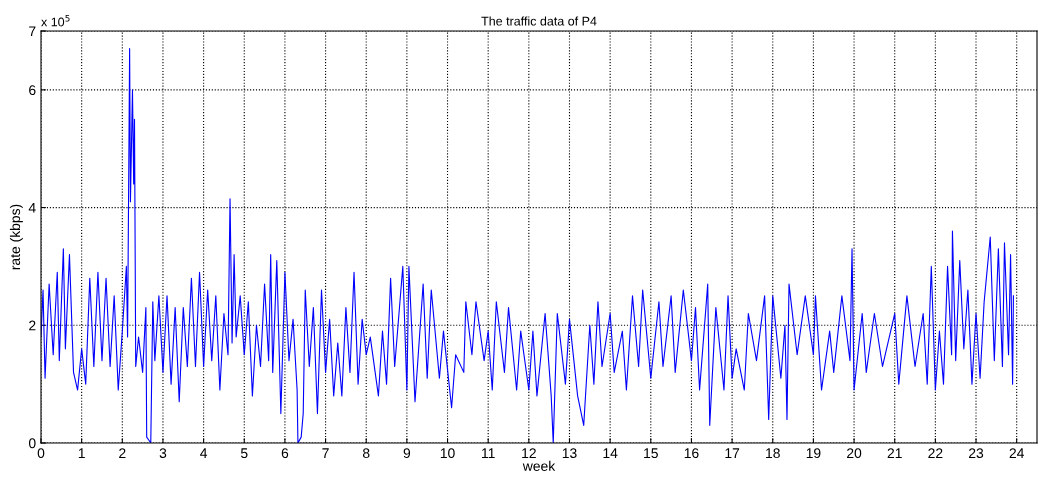  What do you see at coordinates (407, 453) in the screenshot?
I see `x-tick-label: 9` at bounding box center [407, 453].